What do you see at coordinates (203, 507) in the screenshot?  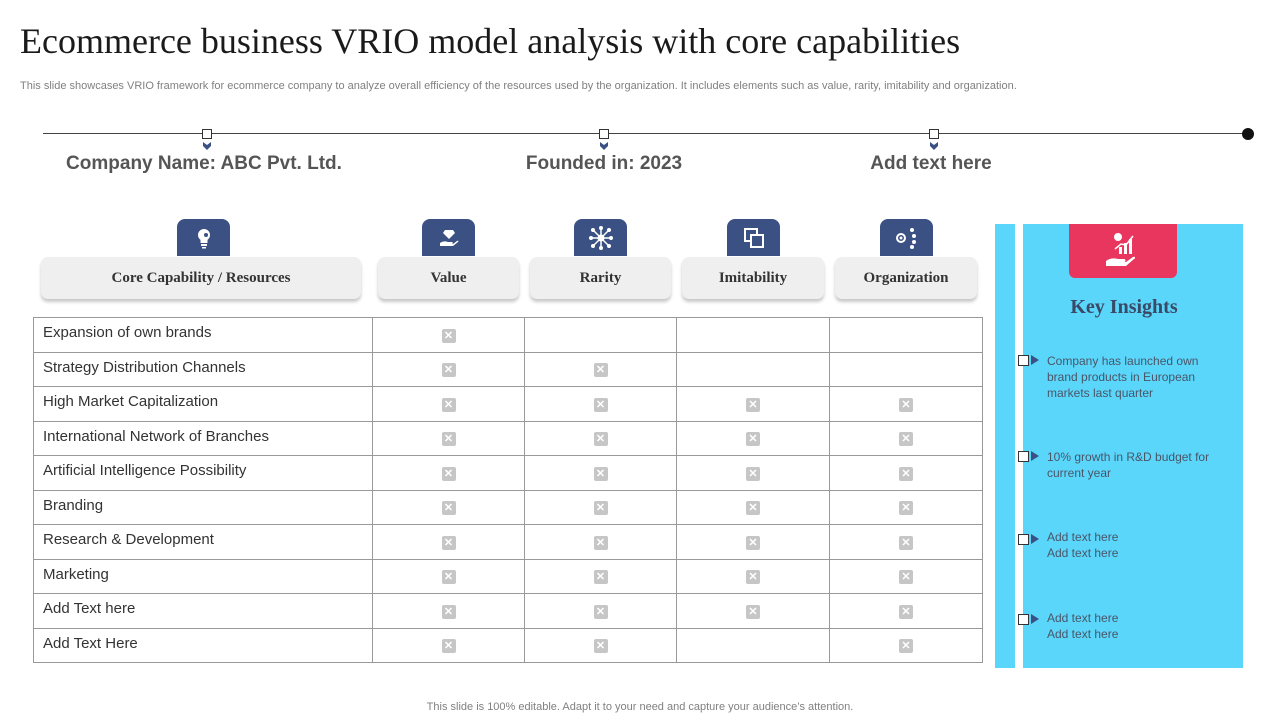 I see `capability-cell: Branding` at bounding box center [203, 507].